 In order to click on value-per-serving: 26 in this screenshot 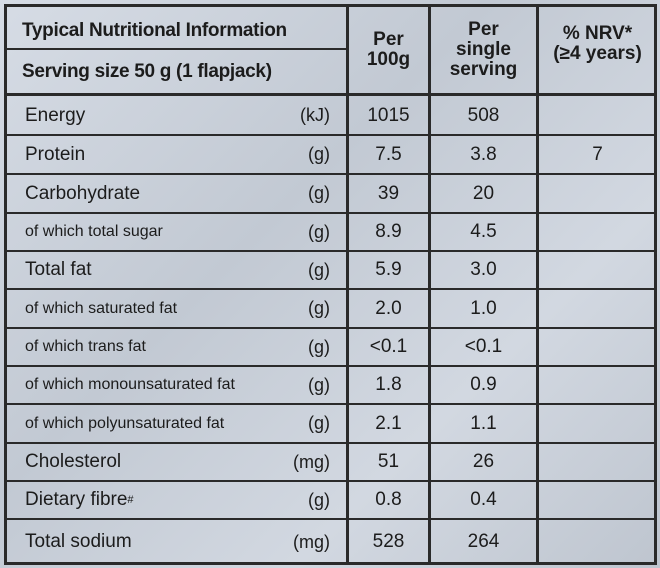, I will do `click(483, 461)`.